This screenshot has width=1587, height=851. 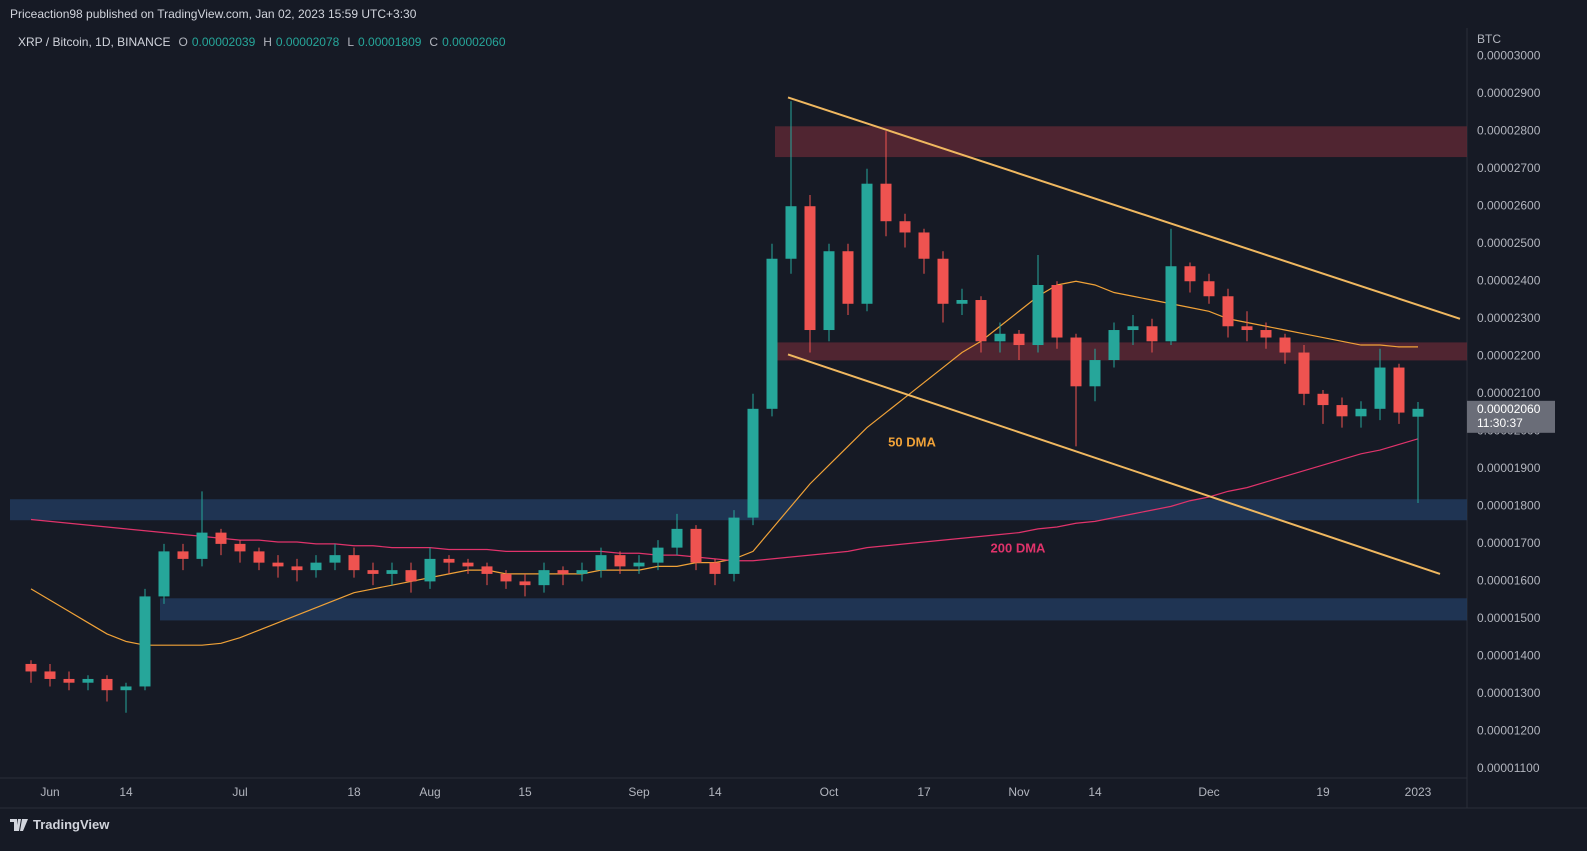 I want to click on price-tag-countdown: 11:30:37, so click(x=1500, y=423).